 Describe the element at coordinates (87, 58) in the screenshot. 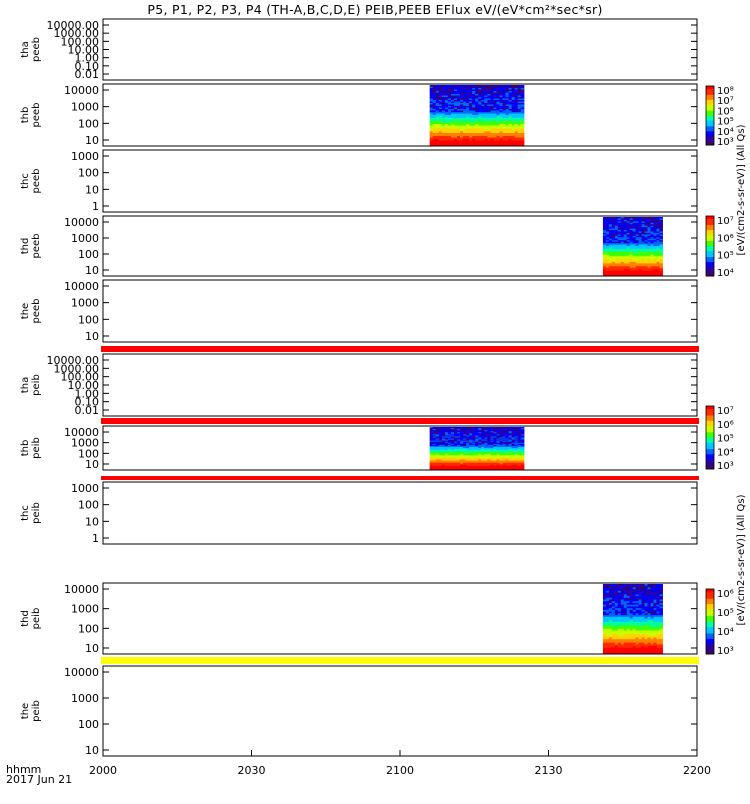

I see `ytick-label: 1.00` at that location.